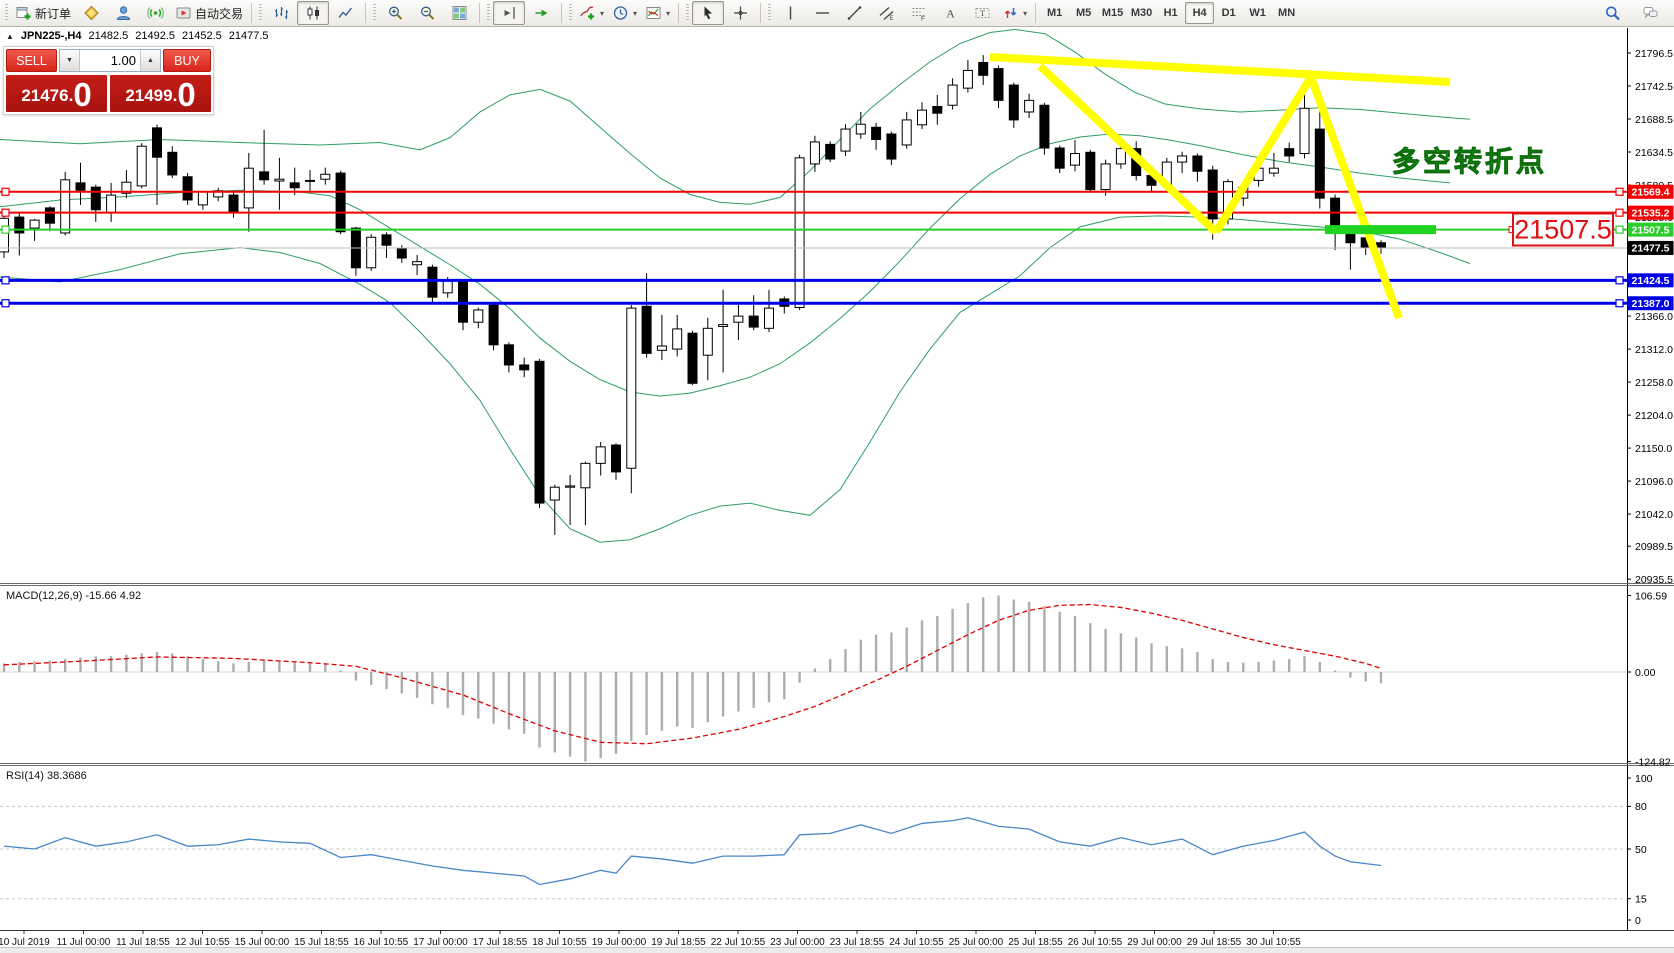 Image resolution: width=1674 pixels, height=953 pixels. Describe the element at coordinates (123, 13) in the screenshot. I see `user-profile-button` at that location.